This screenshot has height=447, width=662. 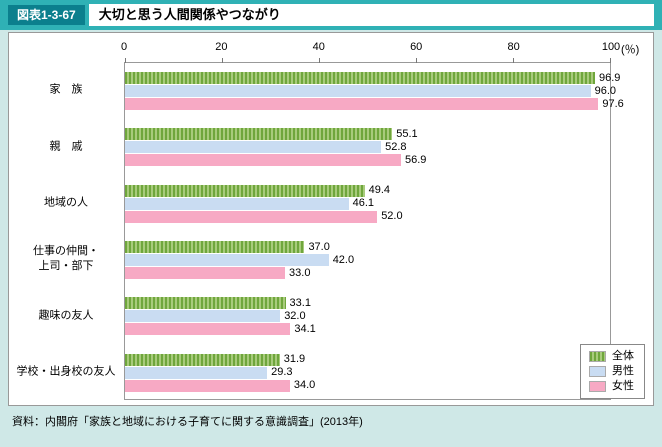 What do you see at coordinates (630, 50) in the screenshot?
I see `x-axis-unit: (％)` at bounding box center [630, 50].